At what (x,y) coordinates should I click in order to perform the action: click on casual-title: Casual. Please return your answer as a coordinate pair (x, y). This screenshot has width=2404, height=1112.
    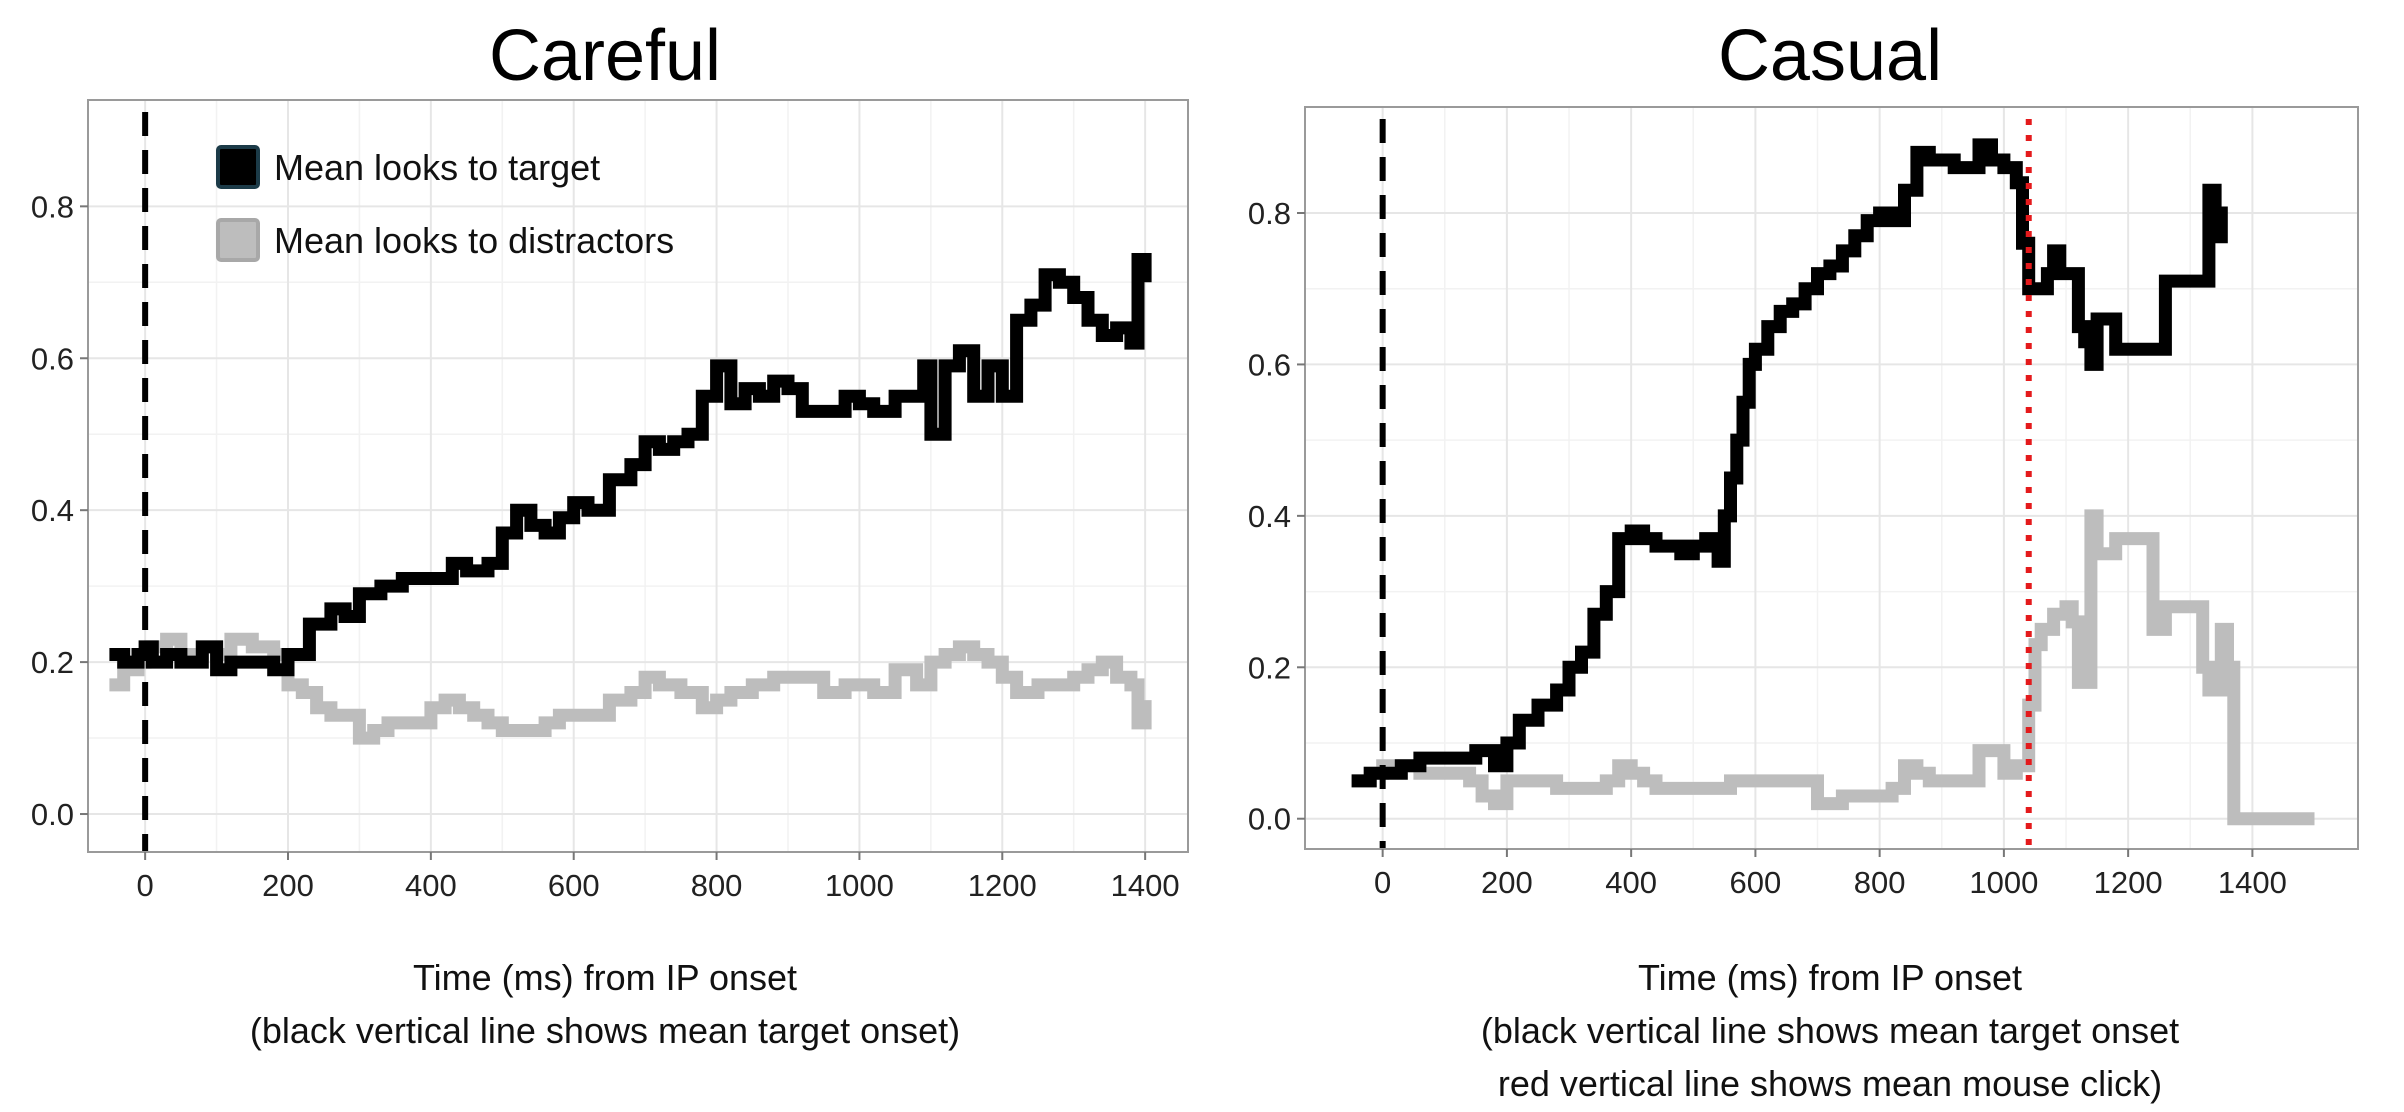
    Looking at the image, I should click on (1830, 56).